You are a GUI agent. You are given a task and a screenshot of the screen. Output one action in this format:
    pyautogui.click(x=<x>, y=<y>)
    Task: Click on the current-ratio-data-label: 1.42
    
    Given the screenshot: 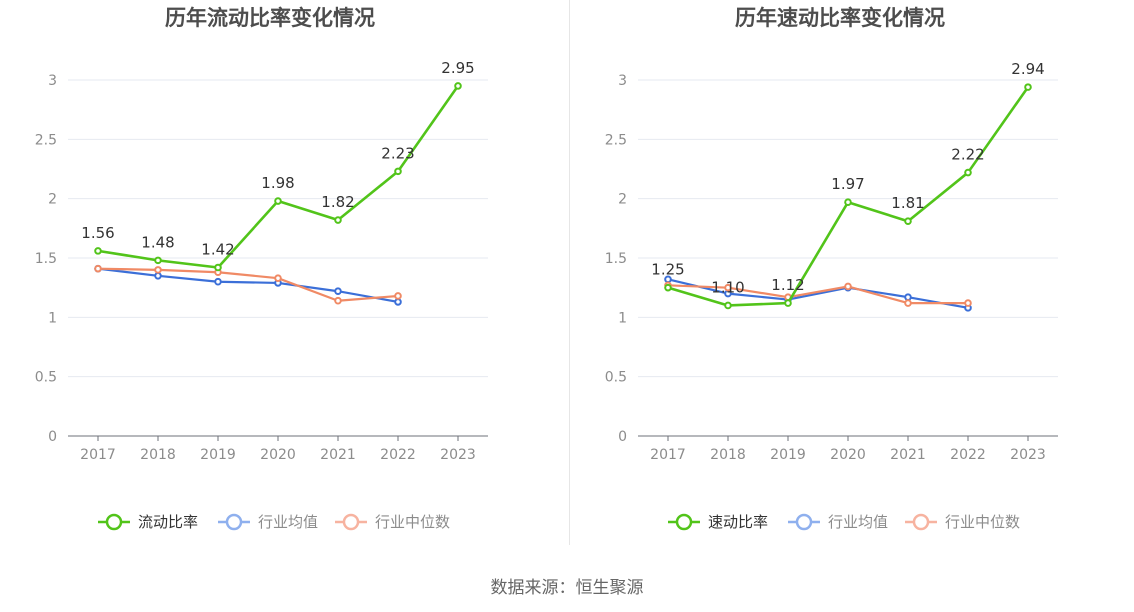 What is the action you would take?
    pyautogui.click(x=217, y=249)
    